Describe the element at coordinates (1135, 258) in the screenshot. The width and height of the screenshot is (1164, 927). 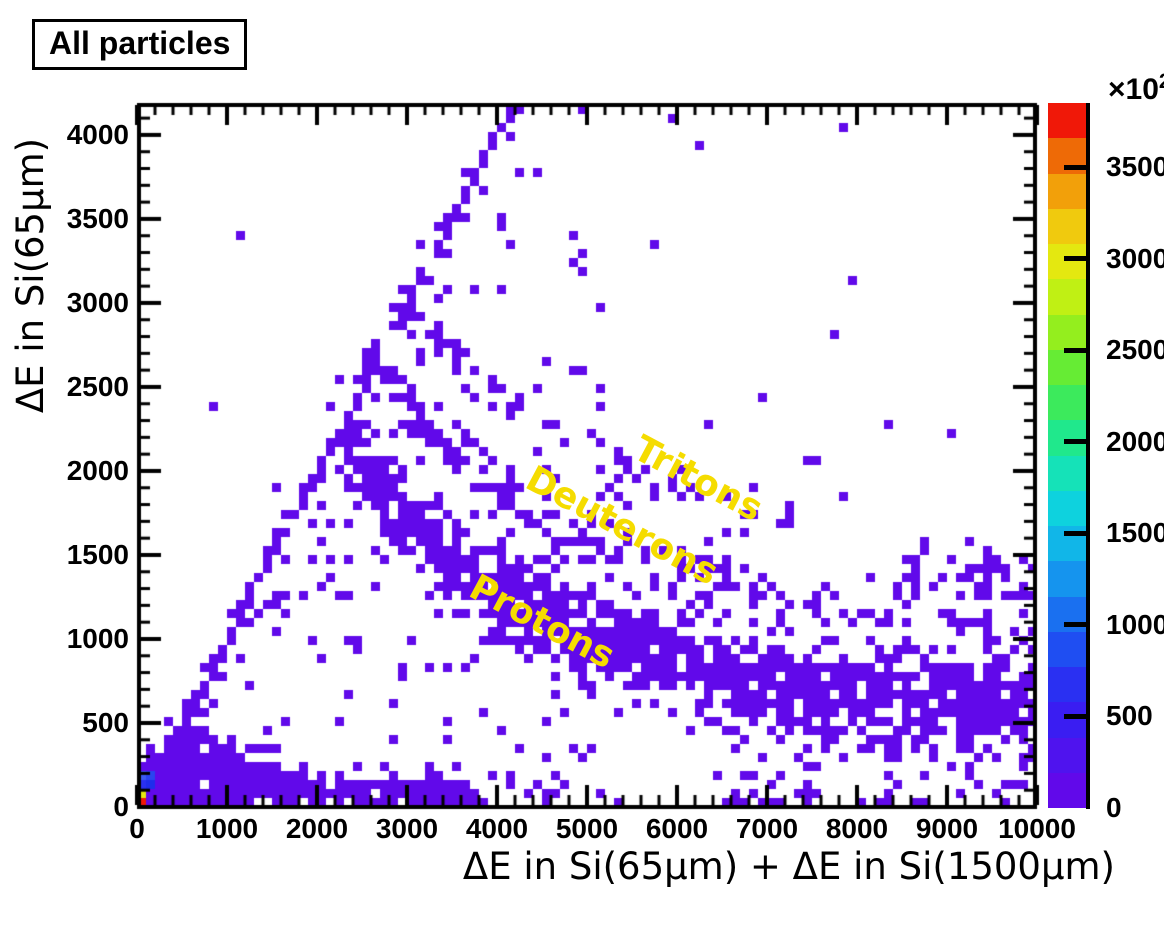
I see `colorbar-tick-label: 3000` at that location.